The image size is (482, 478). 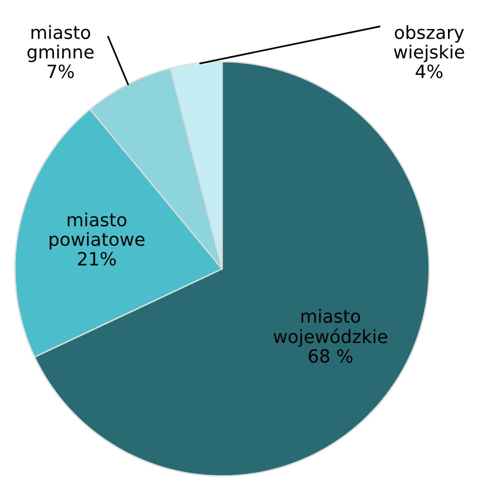 I want to click on slice-label: miasto wojewódzkie, so click(x=331, y=327).